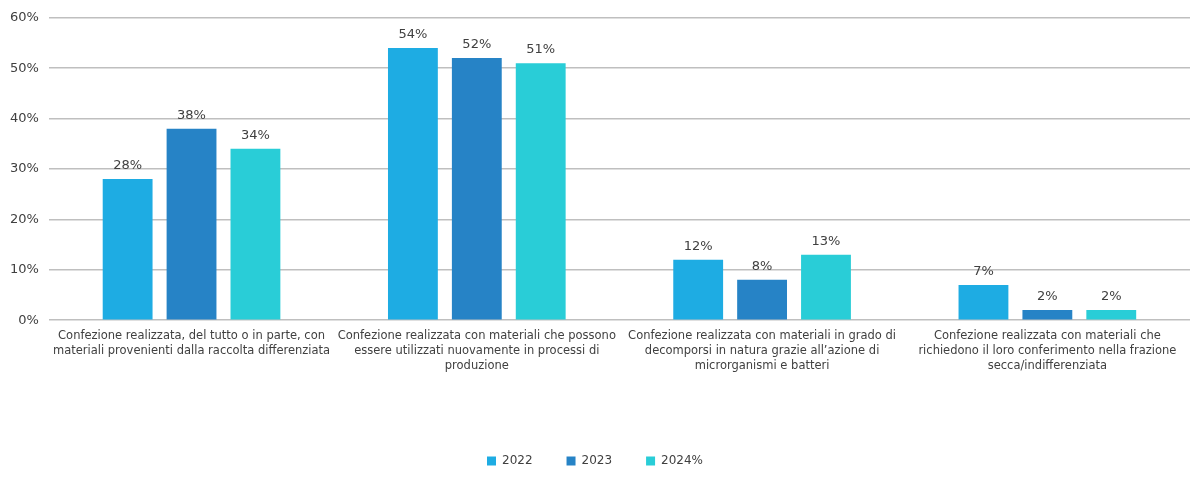  What do you see at coordinates (128, 164) in the screenshot?
I see `data-label: 28%` at bounding box center [128, 164].